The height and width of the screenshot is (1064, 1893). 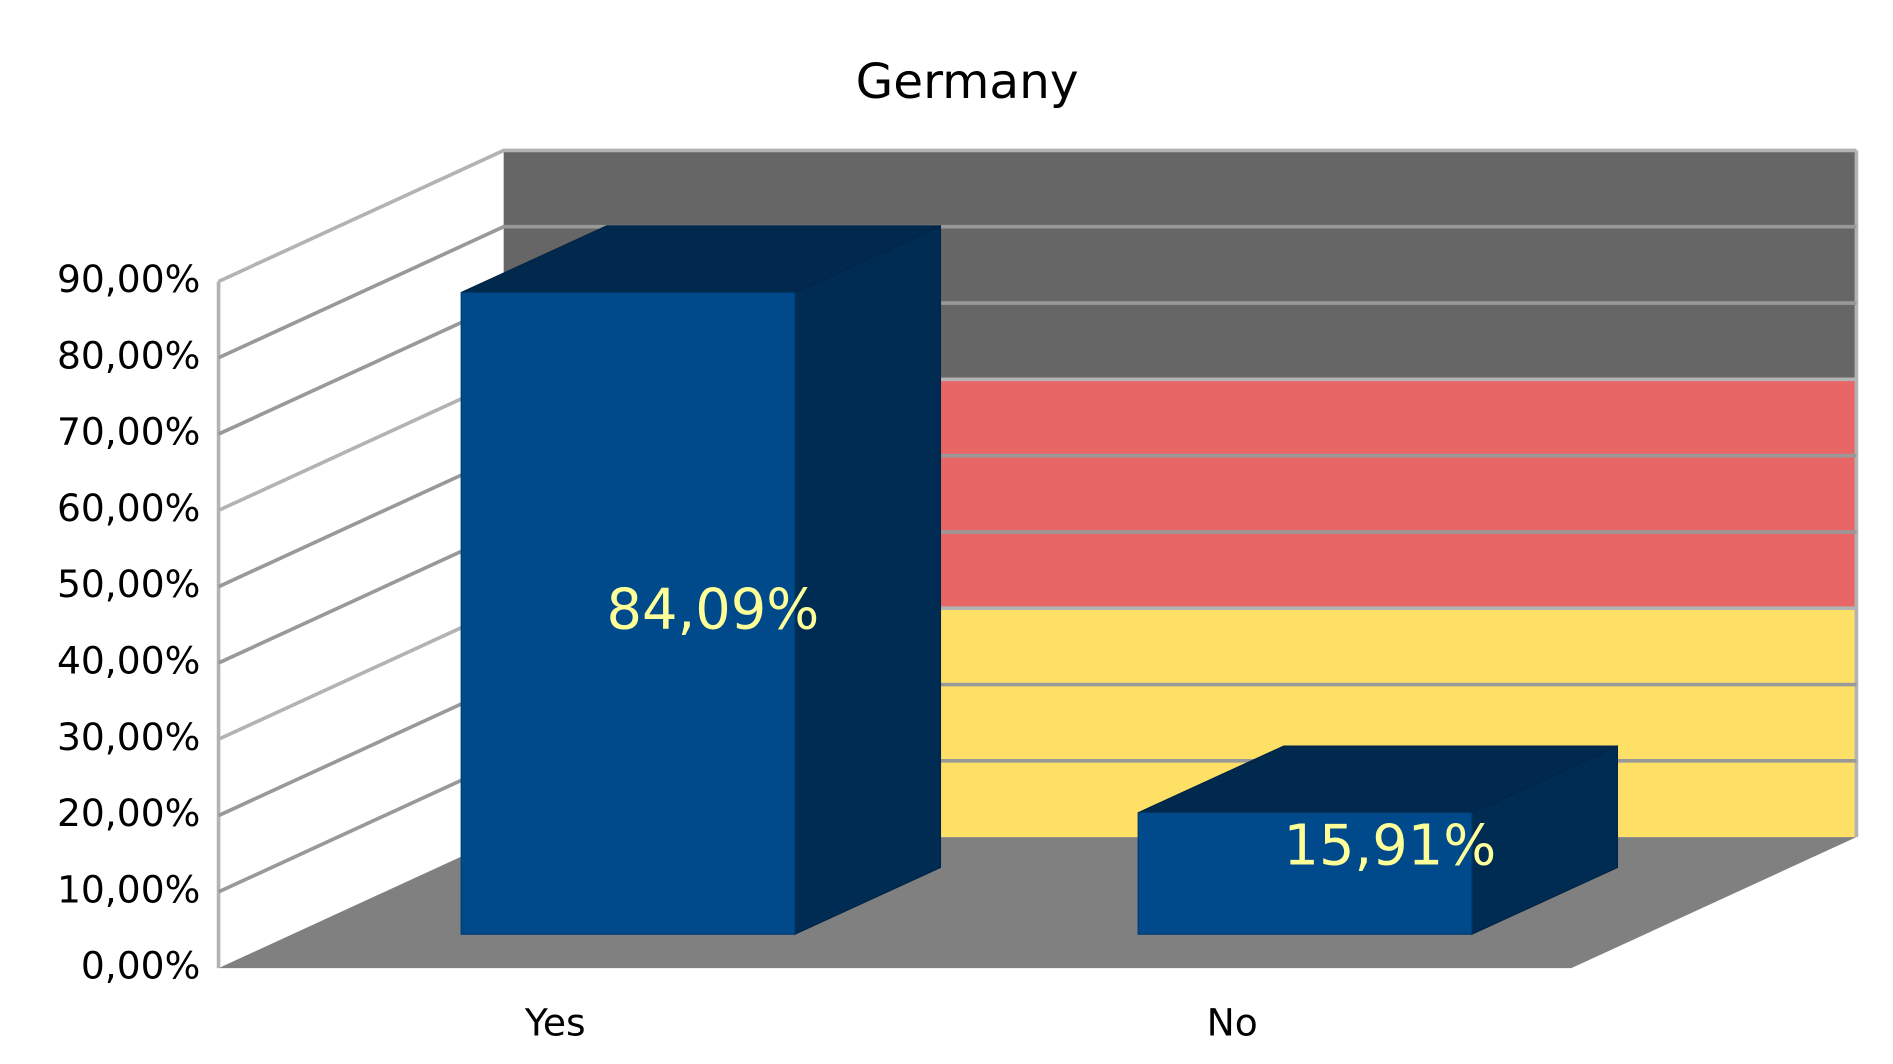 I want to click on y-tick-label: 20,00%, so click(x=128, y=813).